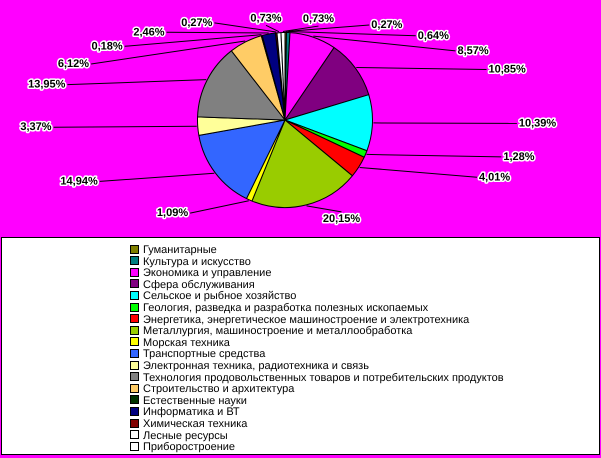  Describe the element at coordinates (186, 342) in the screenshot. I see `legend-label: Морская техника` at that location.